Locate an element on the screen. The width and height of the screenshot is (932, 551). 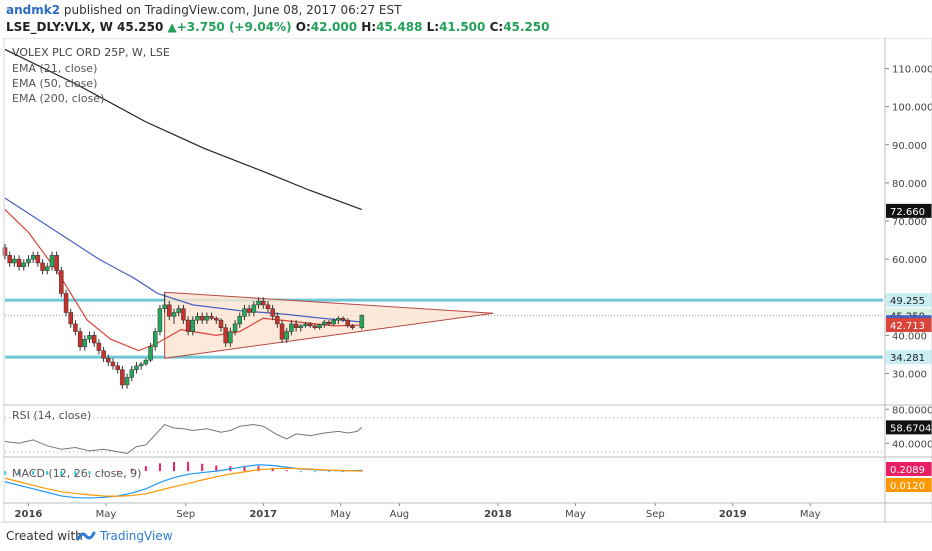
author-link: andmk2 is located at coordinates (33, 10).